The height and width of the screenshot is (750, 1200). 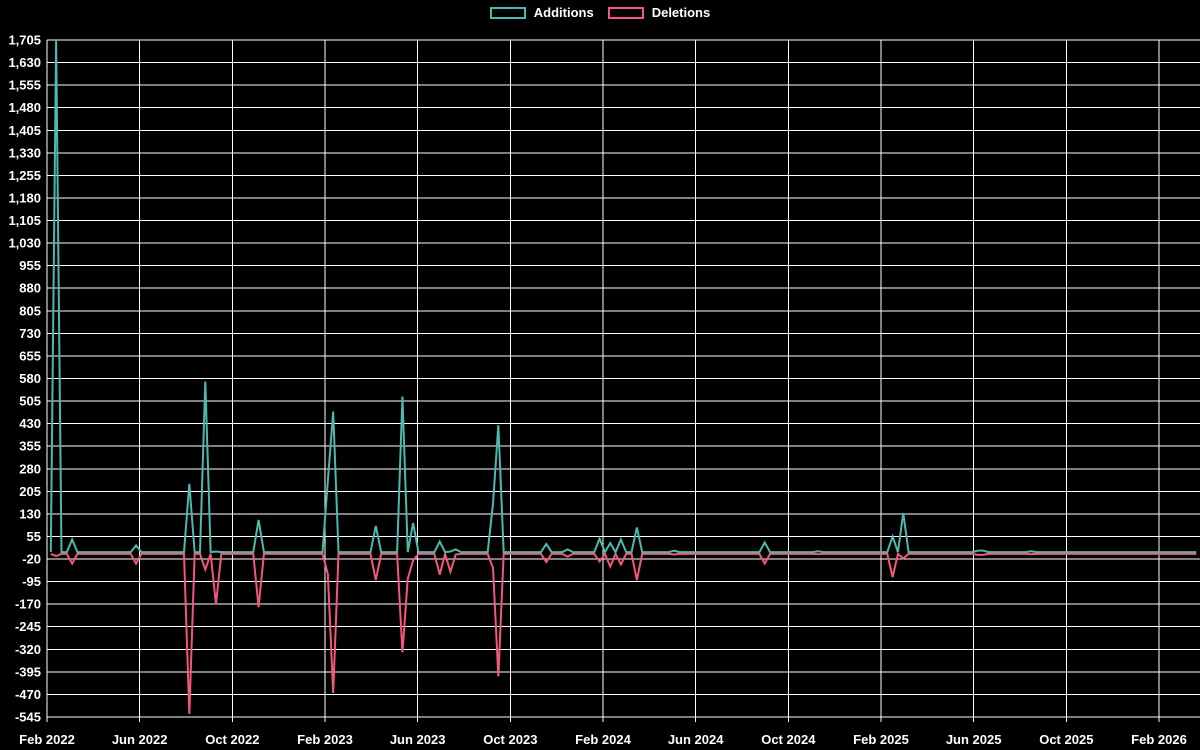 I want to click on y-tick-label: 730, so click(x=30, y=333).